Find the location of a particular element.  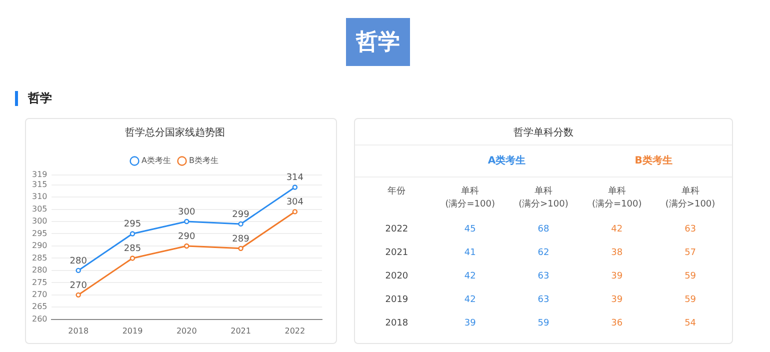

y-tick-label: 310 is located at coordinates (40, 197).